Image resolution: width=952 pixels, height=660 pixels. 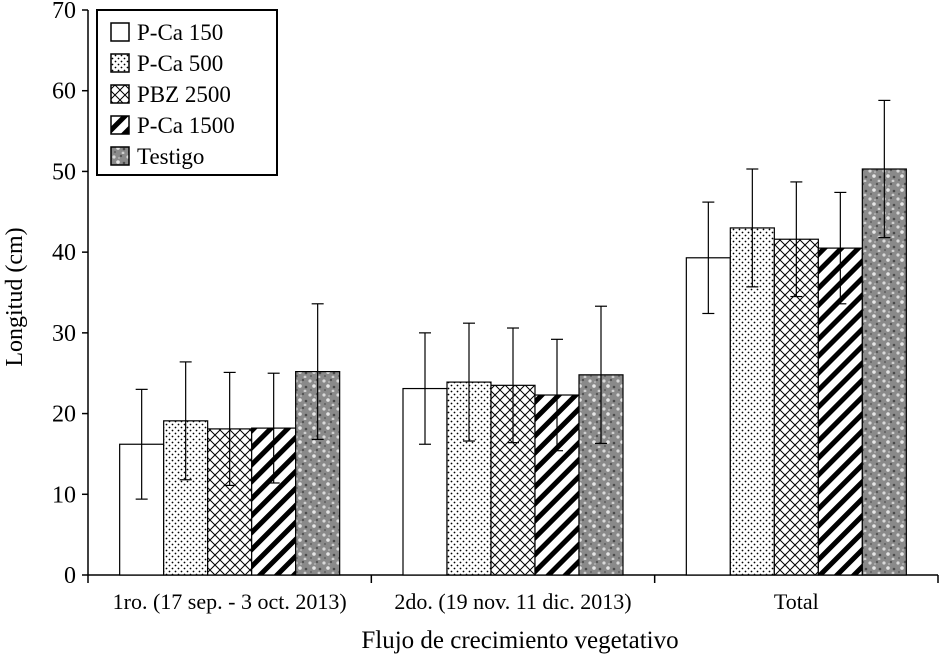 What do you see at coordinates (64, 92) in the screenshot?
I see `y-tick-label: 60` at bounding box center [64, 92].